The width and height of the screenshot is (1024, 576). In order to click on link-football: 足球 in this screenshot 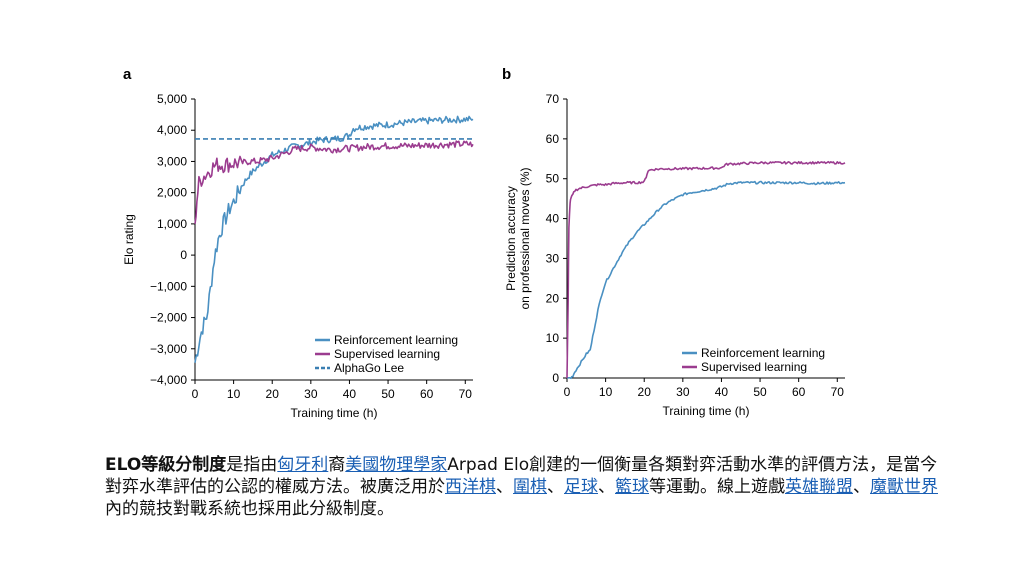, I will do `click(581, 487)`.